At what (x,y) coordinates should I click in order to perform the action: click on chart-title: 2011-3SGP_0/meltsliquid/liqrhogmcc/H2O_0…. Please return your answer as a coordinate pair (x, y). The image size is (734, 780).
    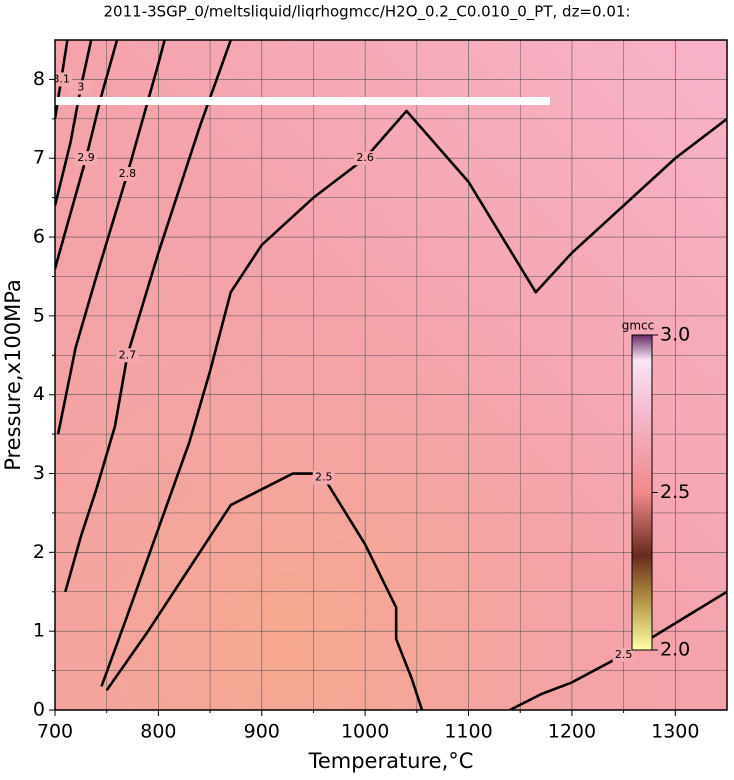
    Looking at the image, I should click on (367, 12).